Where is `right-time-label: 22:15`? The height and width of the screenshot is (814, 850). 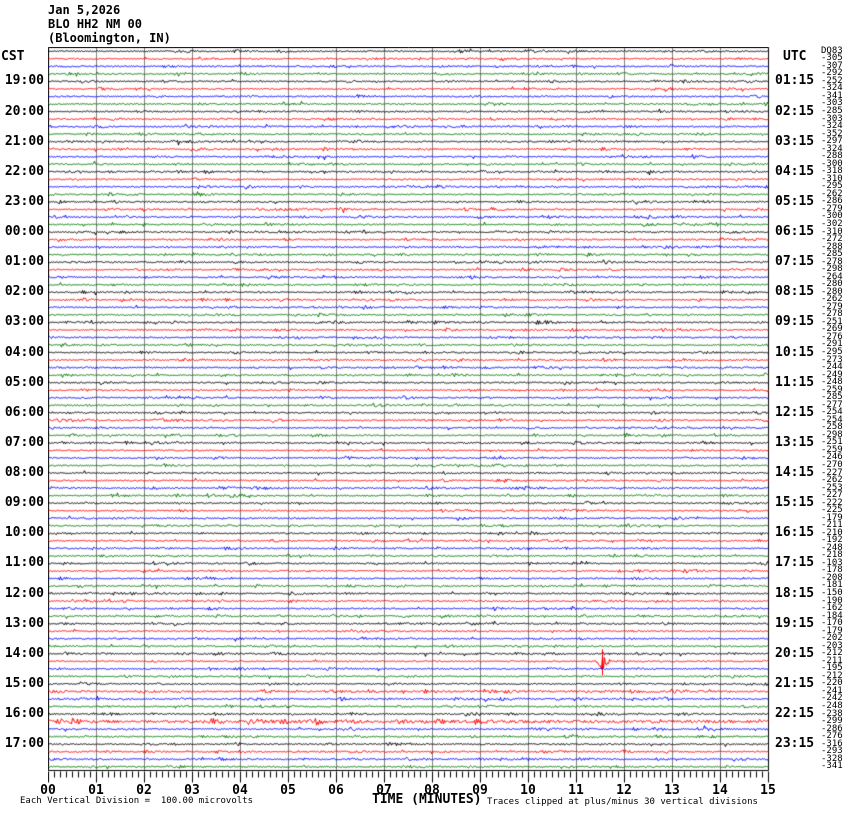
right-time-label: 22:15 is located at coordinates (795, 713).